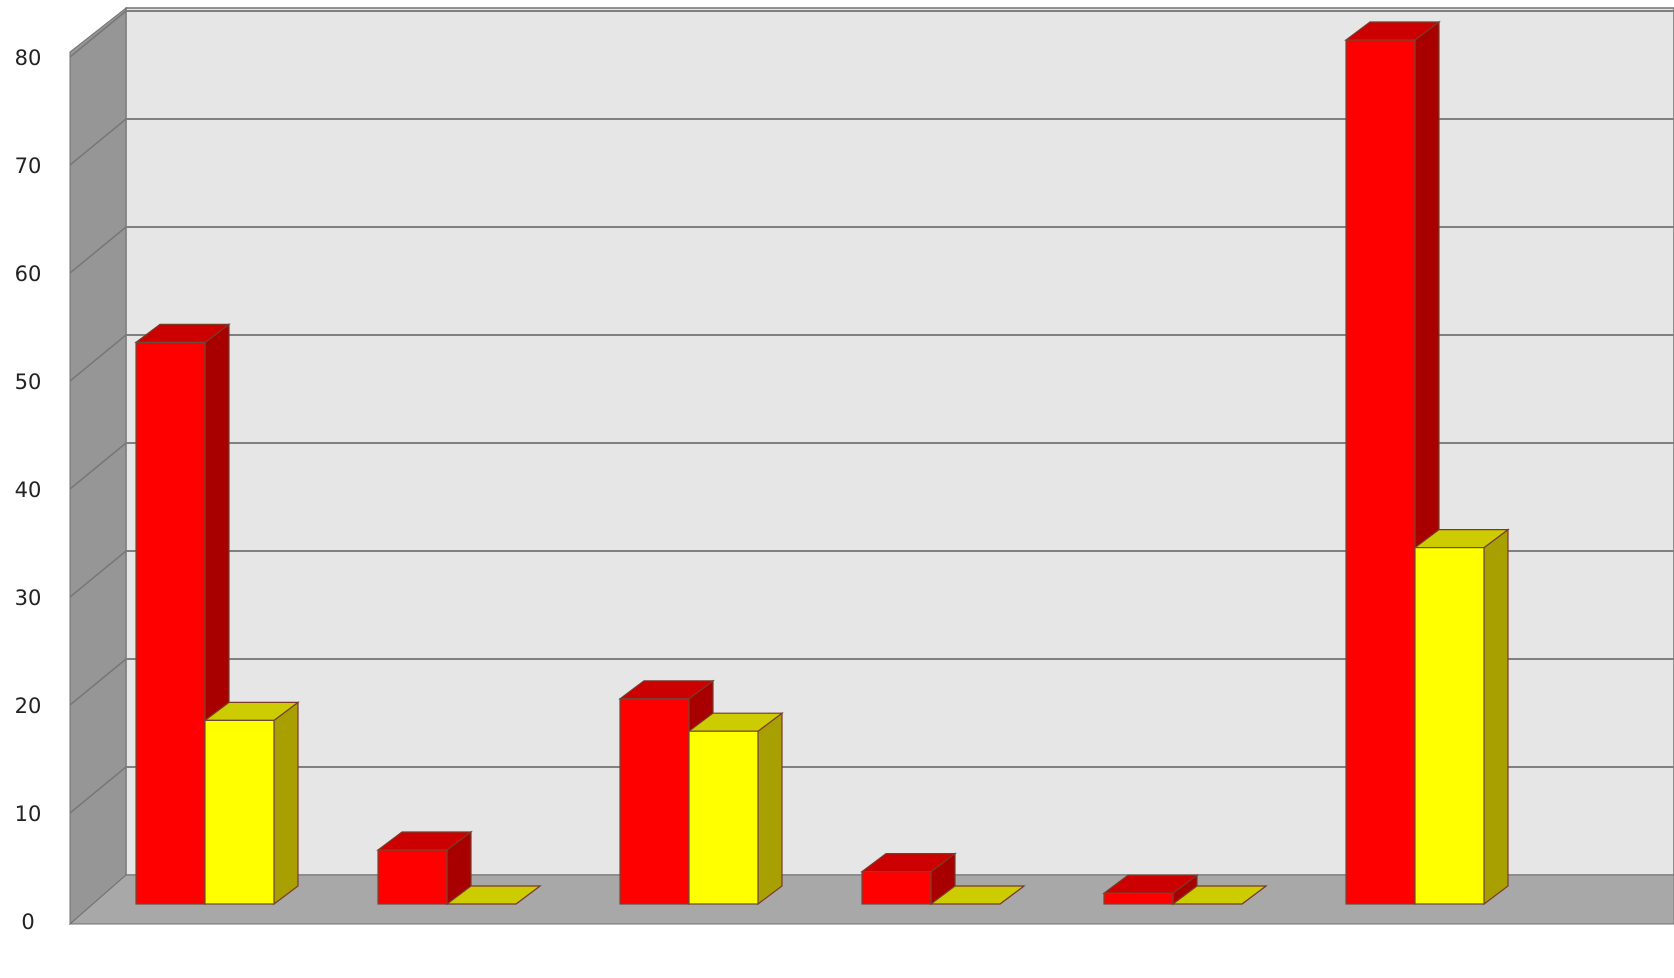  What do you see at coordinates (27, 922) in the screenshot?
I see `y-tick-label: 0` at bounding box center [27, 922].